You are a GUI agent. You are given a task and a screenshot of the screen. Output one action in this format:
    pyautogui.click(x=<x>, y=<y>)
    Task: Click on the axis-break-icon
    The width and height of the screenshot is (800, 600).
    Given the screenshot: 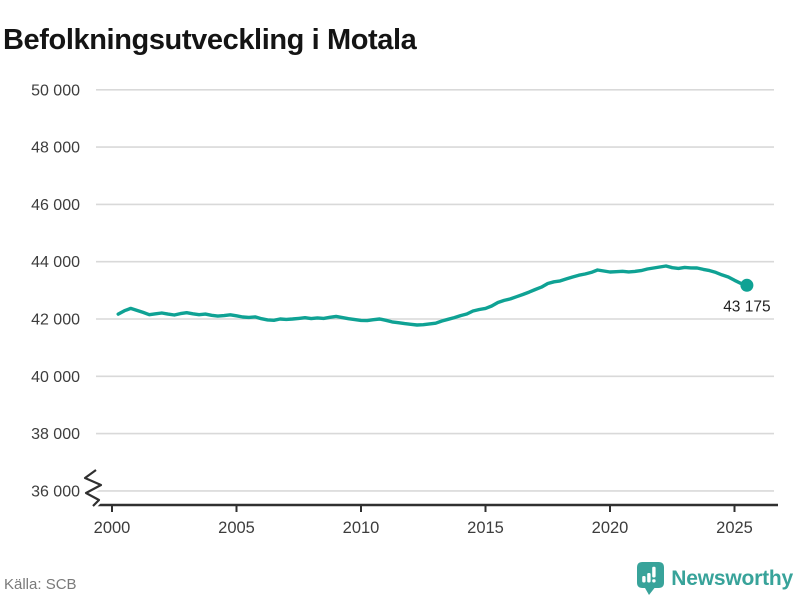 What is the action you would take?
    pyautogui.click(x=93, y=488)
    